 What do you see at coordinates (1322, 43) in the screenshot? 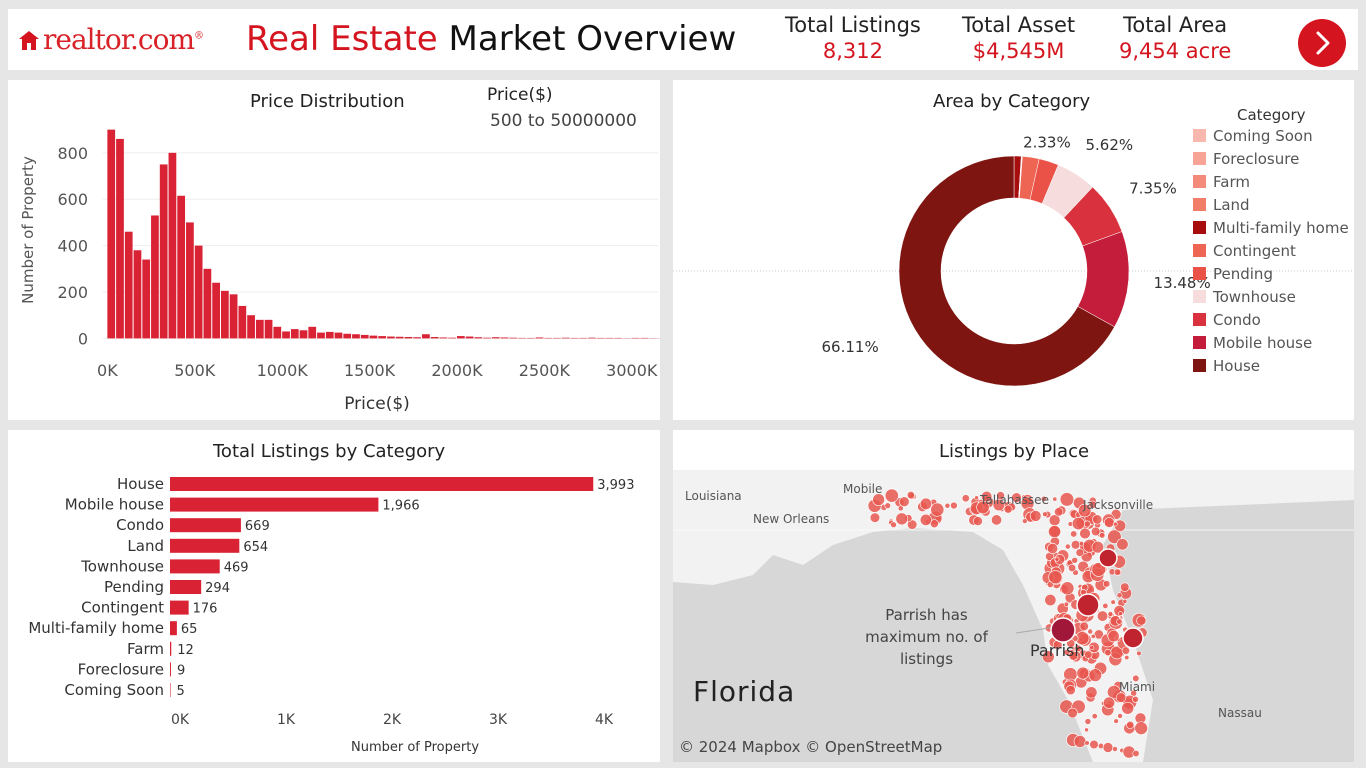
I see `next-page-button` at bounding box center [1322, 43].